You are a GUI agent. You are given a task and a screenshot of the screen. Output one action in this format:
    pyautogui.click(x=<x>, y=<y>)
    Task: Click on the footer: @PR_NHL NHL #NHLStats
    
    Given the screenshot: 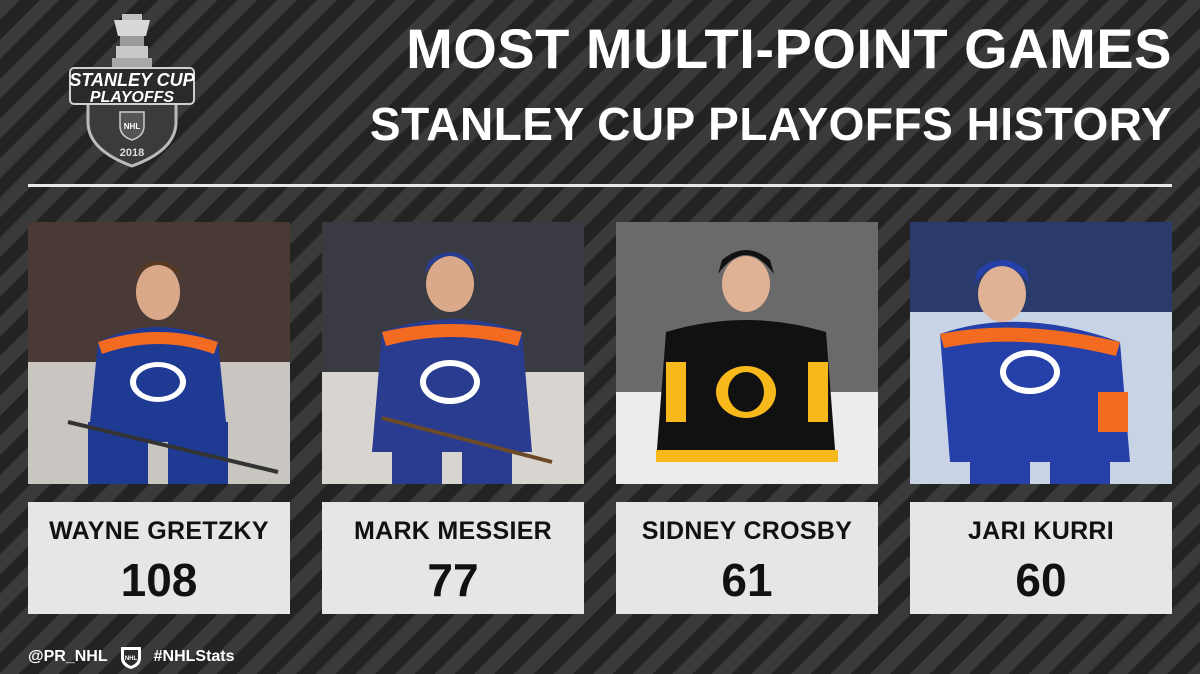 What is the action you would take?
    pyautogui.click(x=131, y=657)
    